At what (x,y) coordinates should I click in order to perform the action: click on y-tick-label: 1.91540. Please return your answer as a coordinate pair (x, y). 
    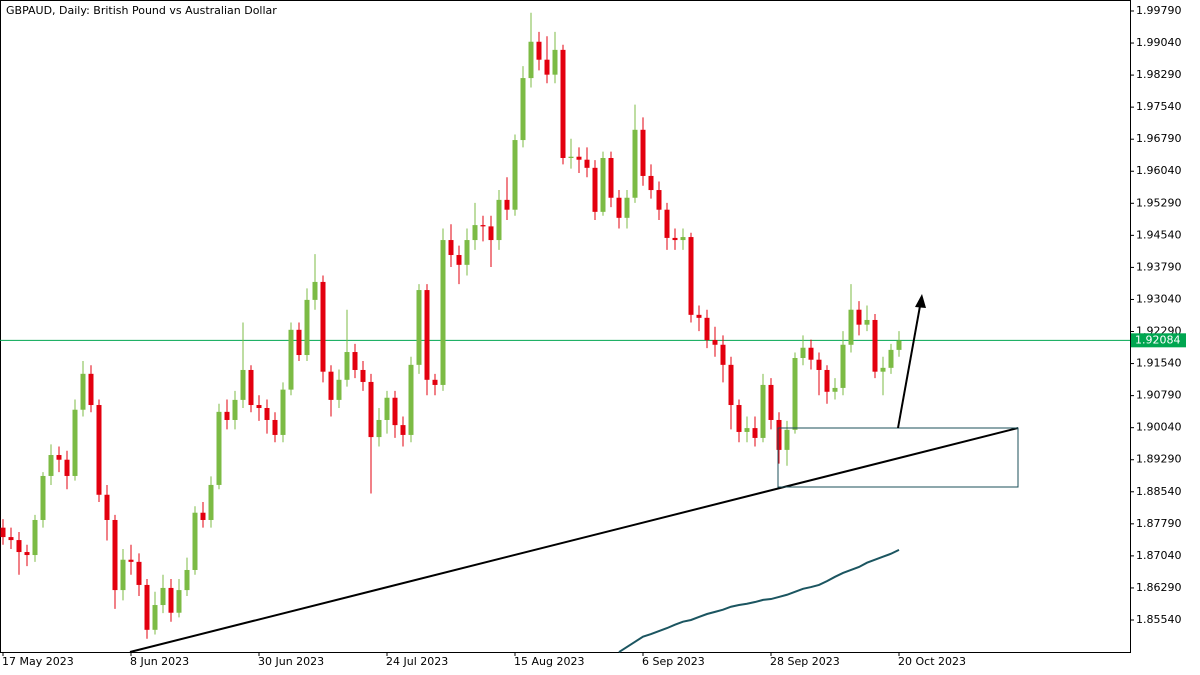
    Looking at the image, I should click on (1159, 363).